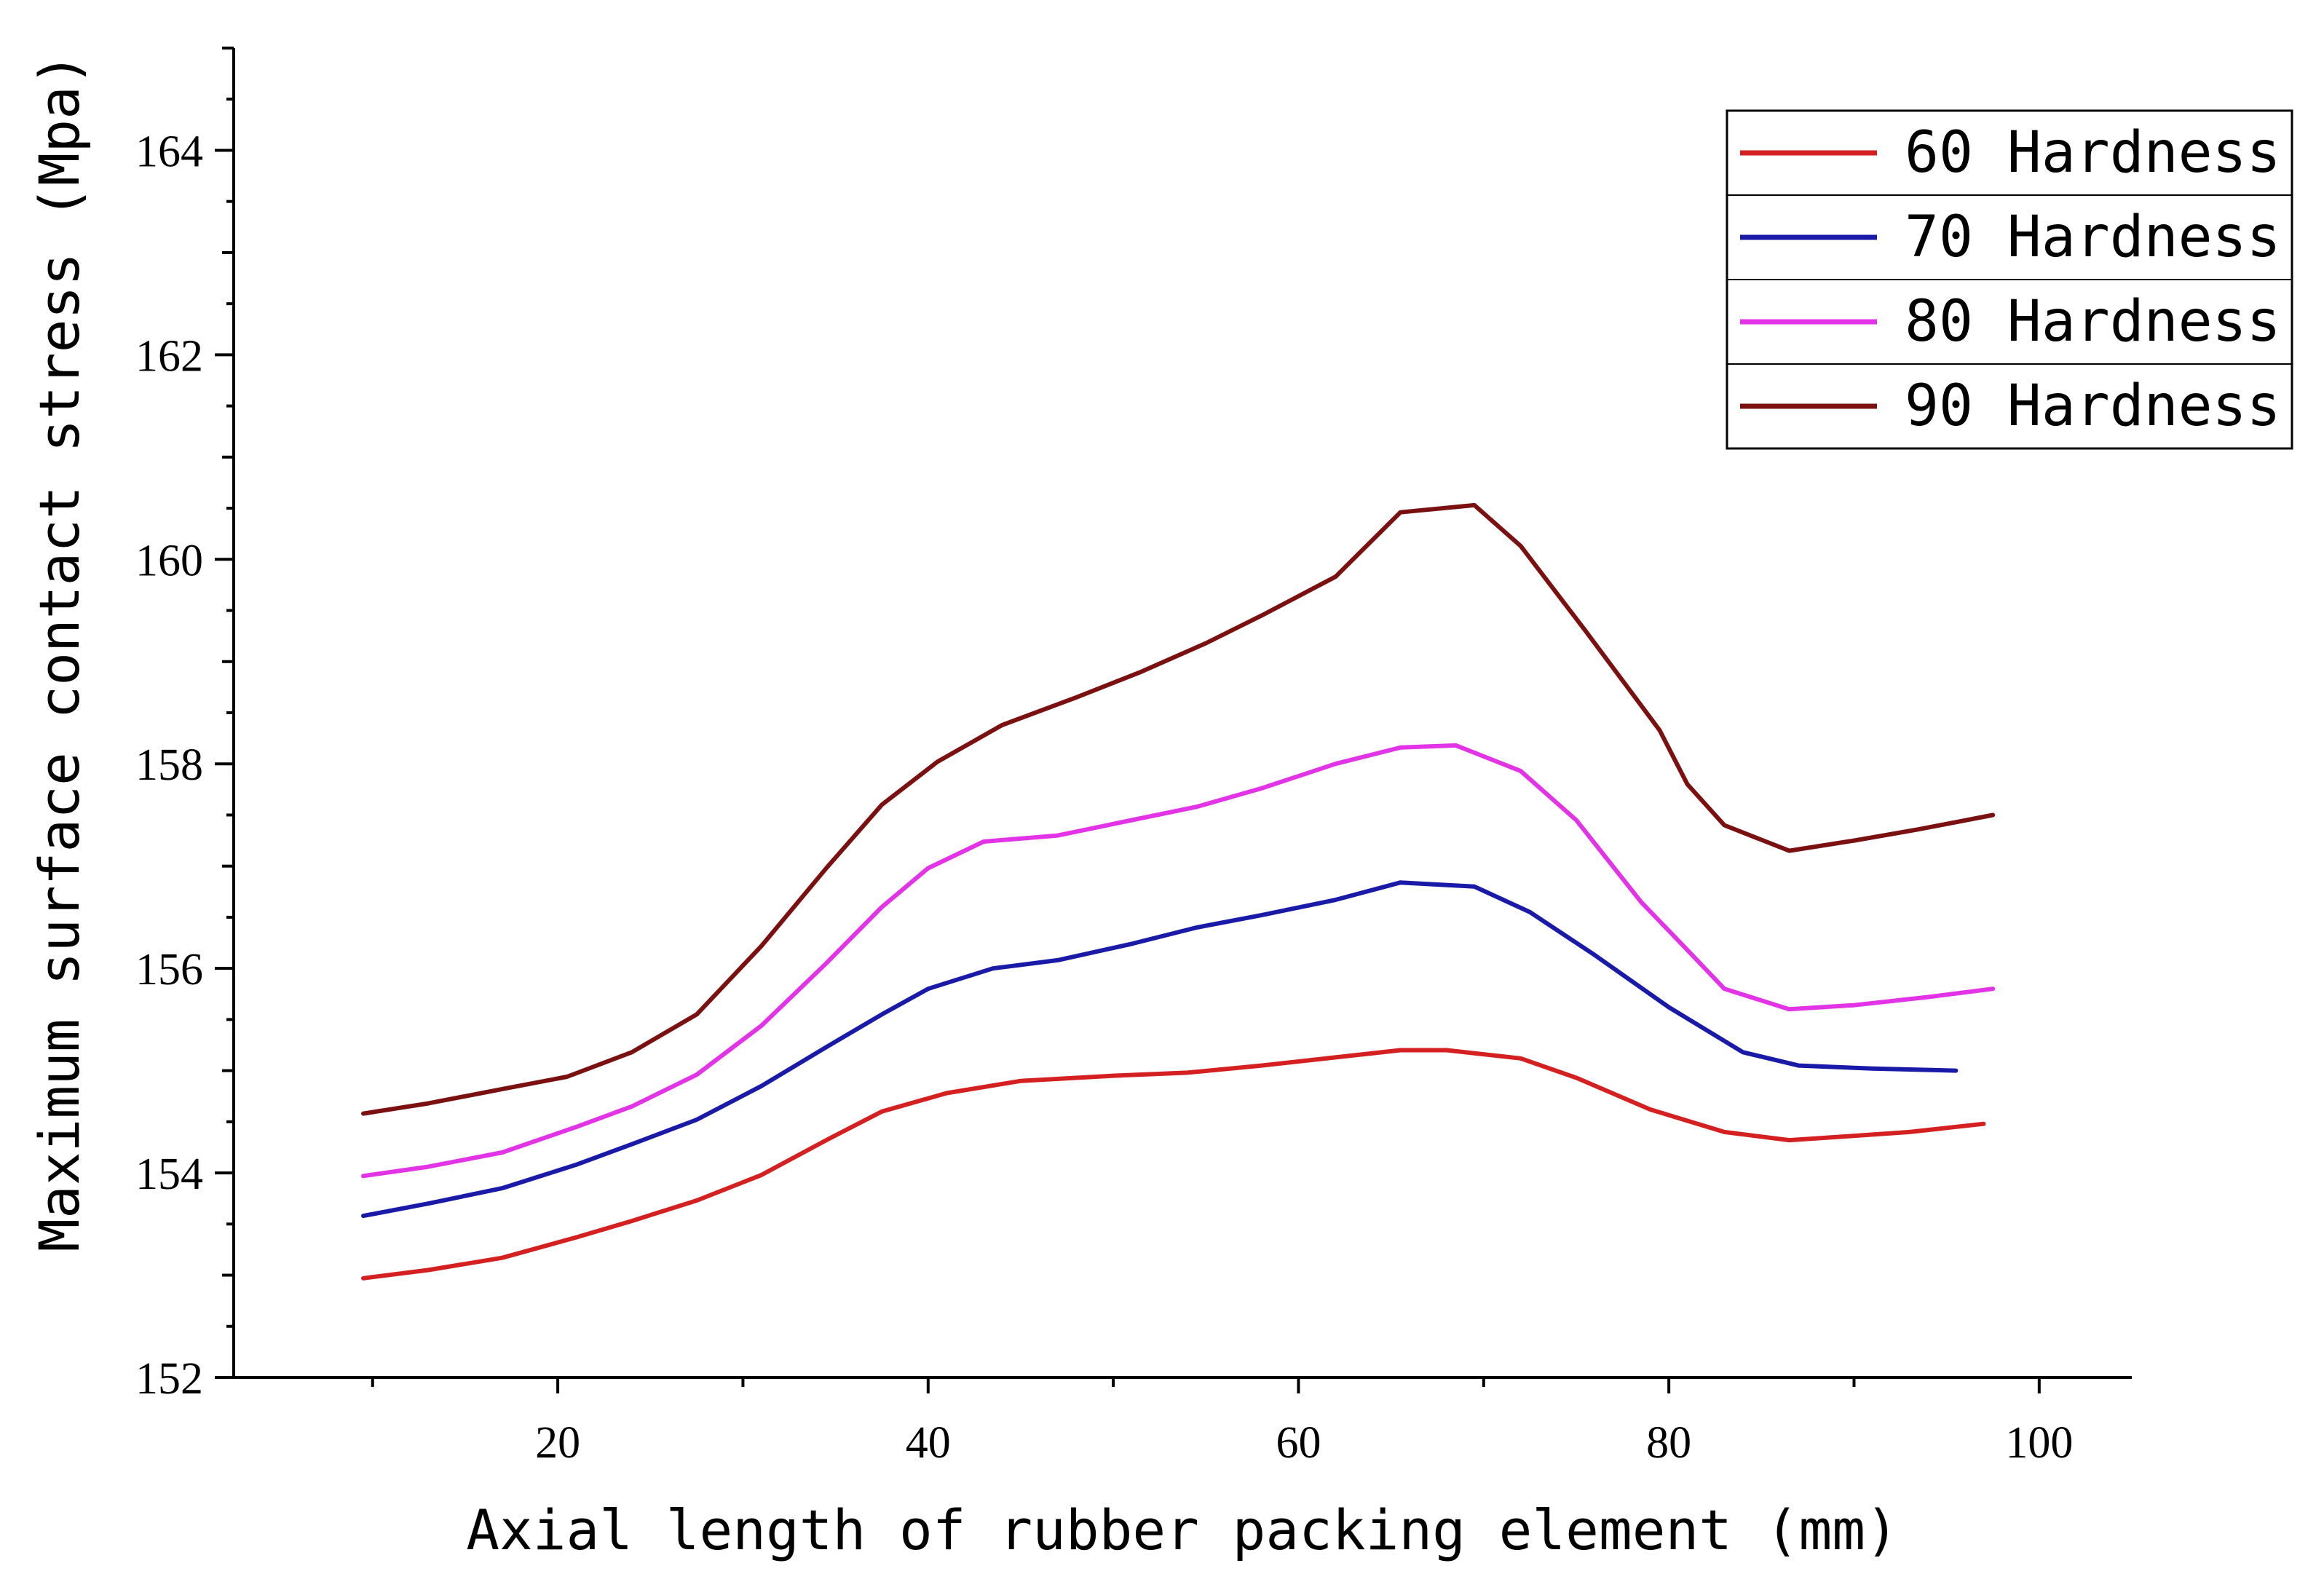  What do you see at coordinates (224, 713) in the screenshot?
I see `y-ticks` at bounding box center [224, 713].